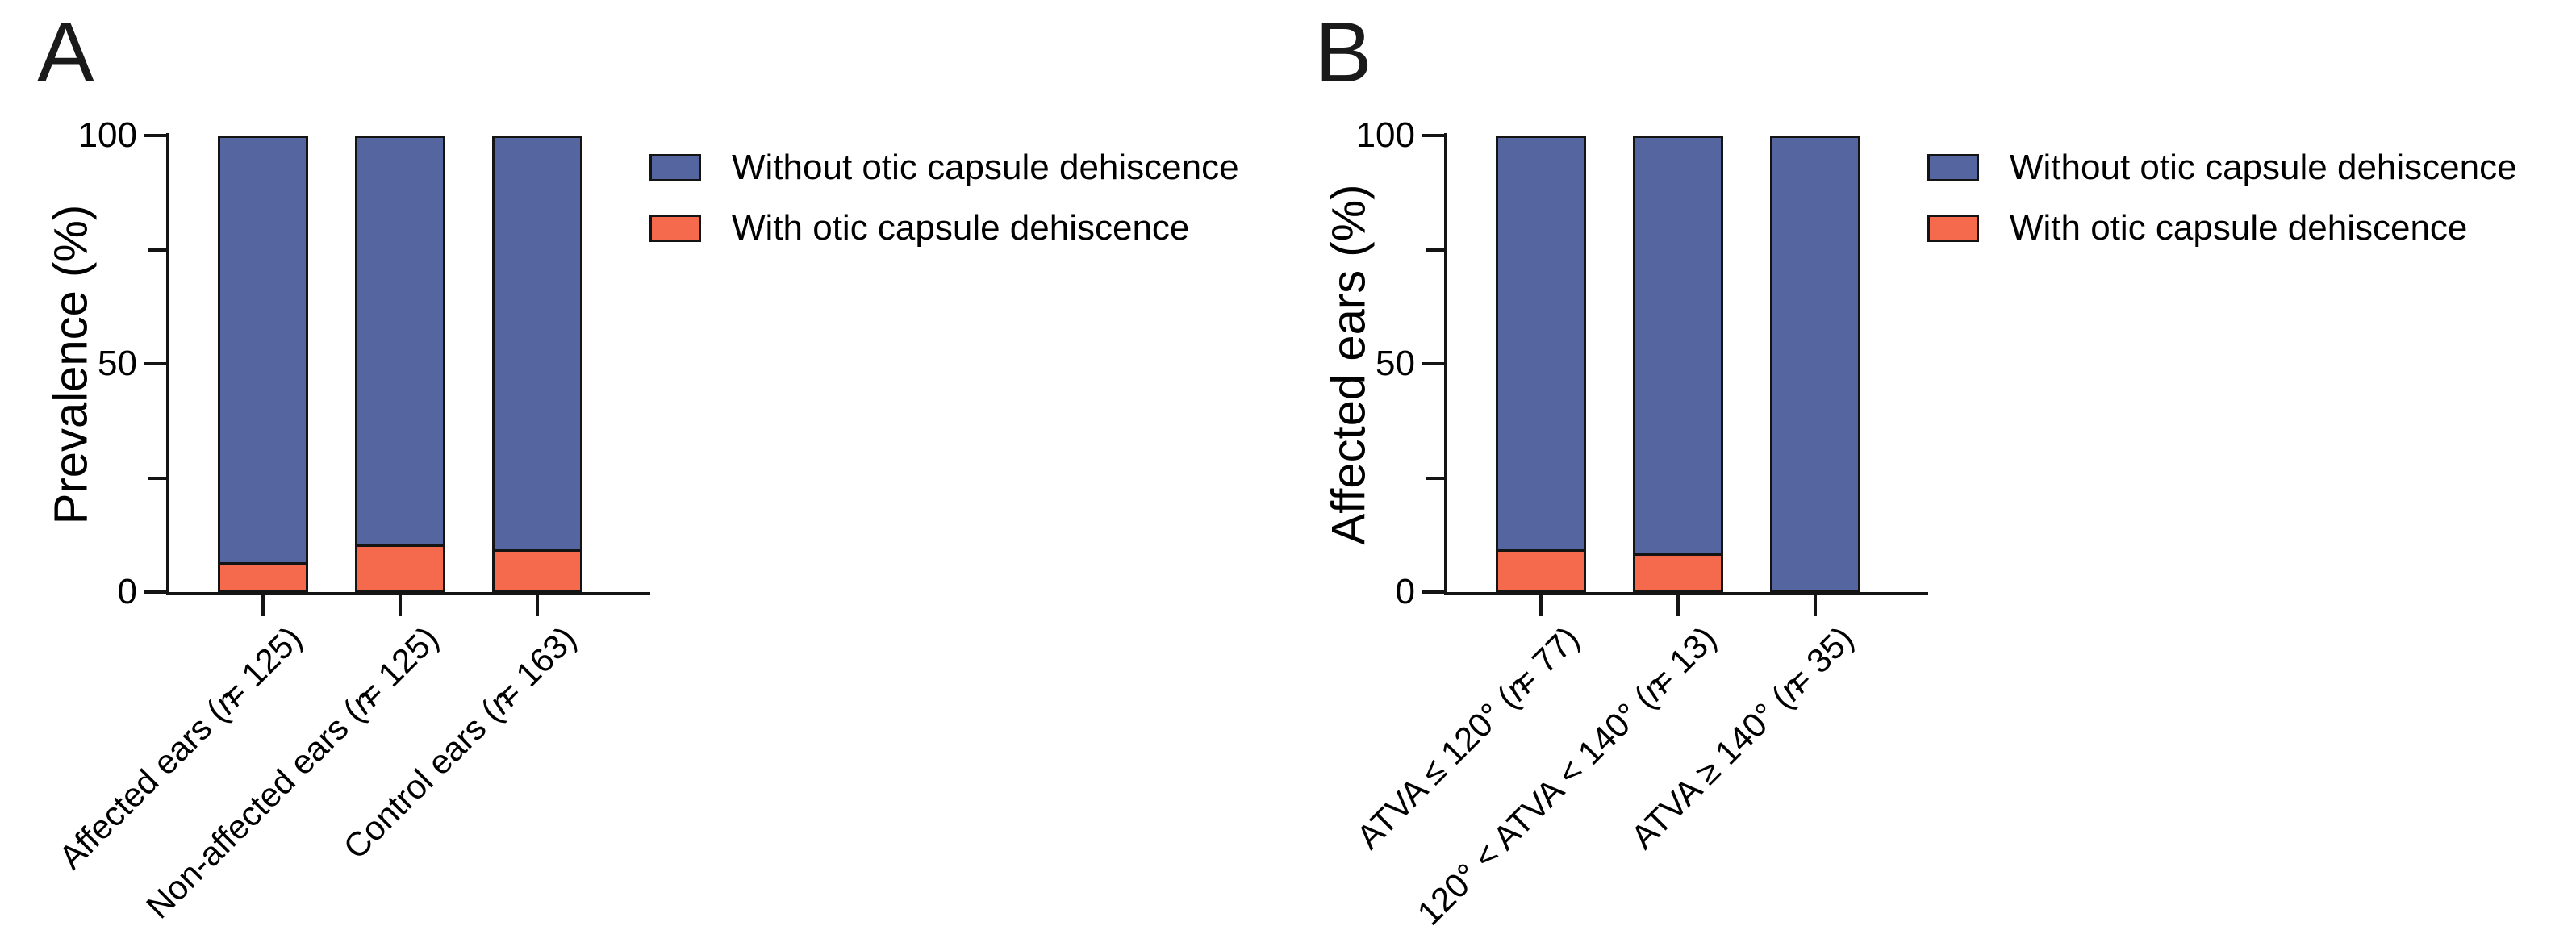  What do you see at coordinates (180, 748) in the screenshot?
I see `x-category-label: Affected ears (n = 125)` at bounding box center [180, 748].